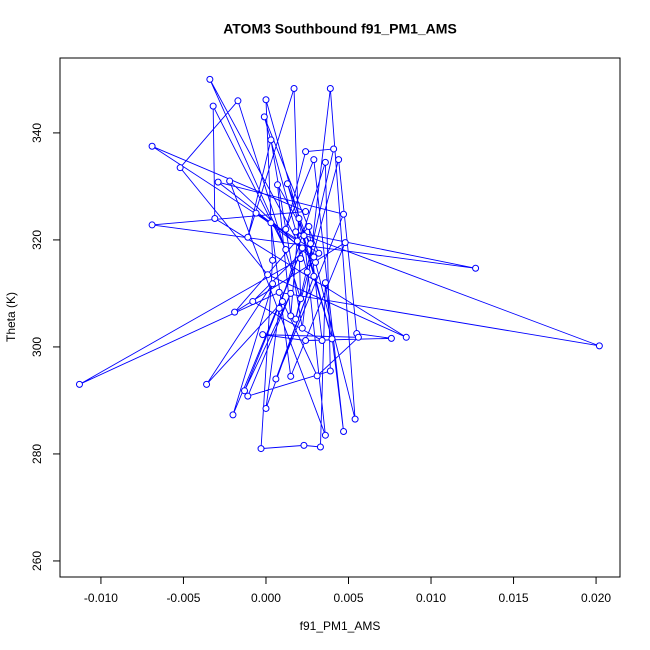 The width and height of the screenshot is (650, 650). What do you see at coordinates (11, 317) in the screenshot?
I see `y-axis-label: Theta (K)` at bounding box center [11, 317].